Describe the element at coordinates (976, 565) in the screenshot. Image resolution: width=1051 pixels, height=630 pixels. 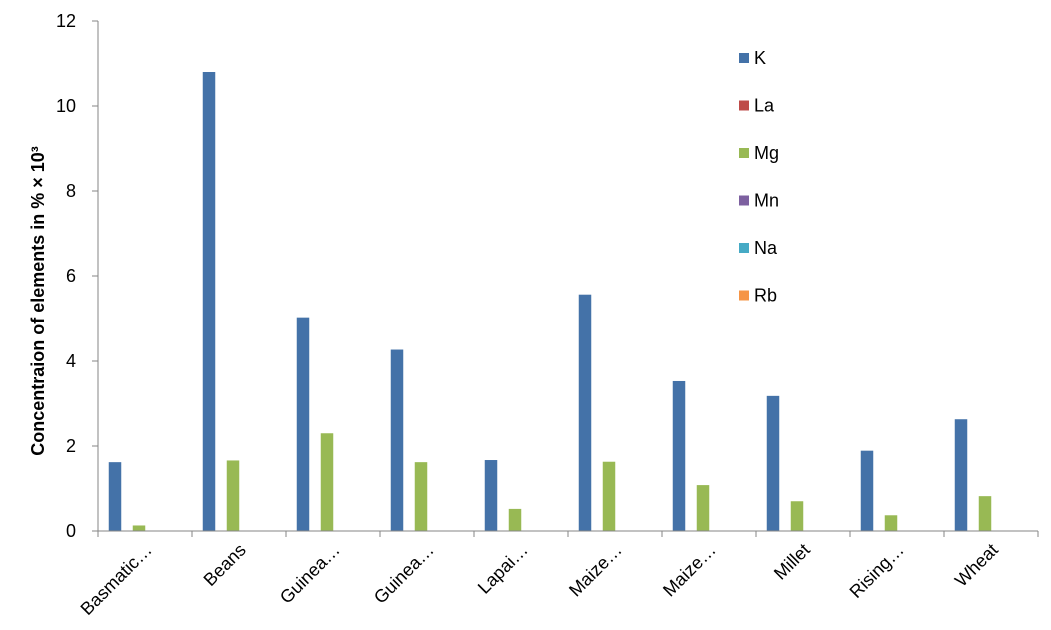
I see `x-tick-label: Wheat` at that location.